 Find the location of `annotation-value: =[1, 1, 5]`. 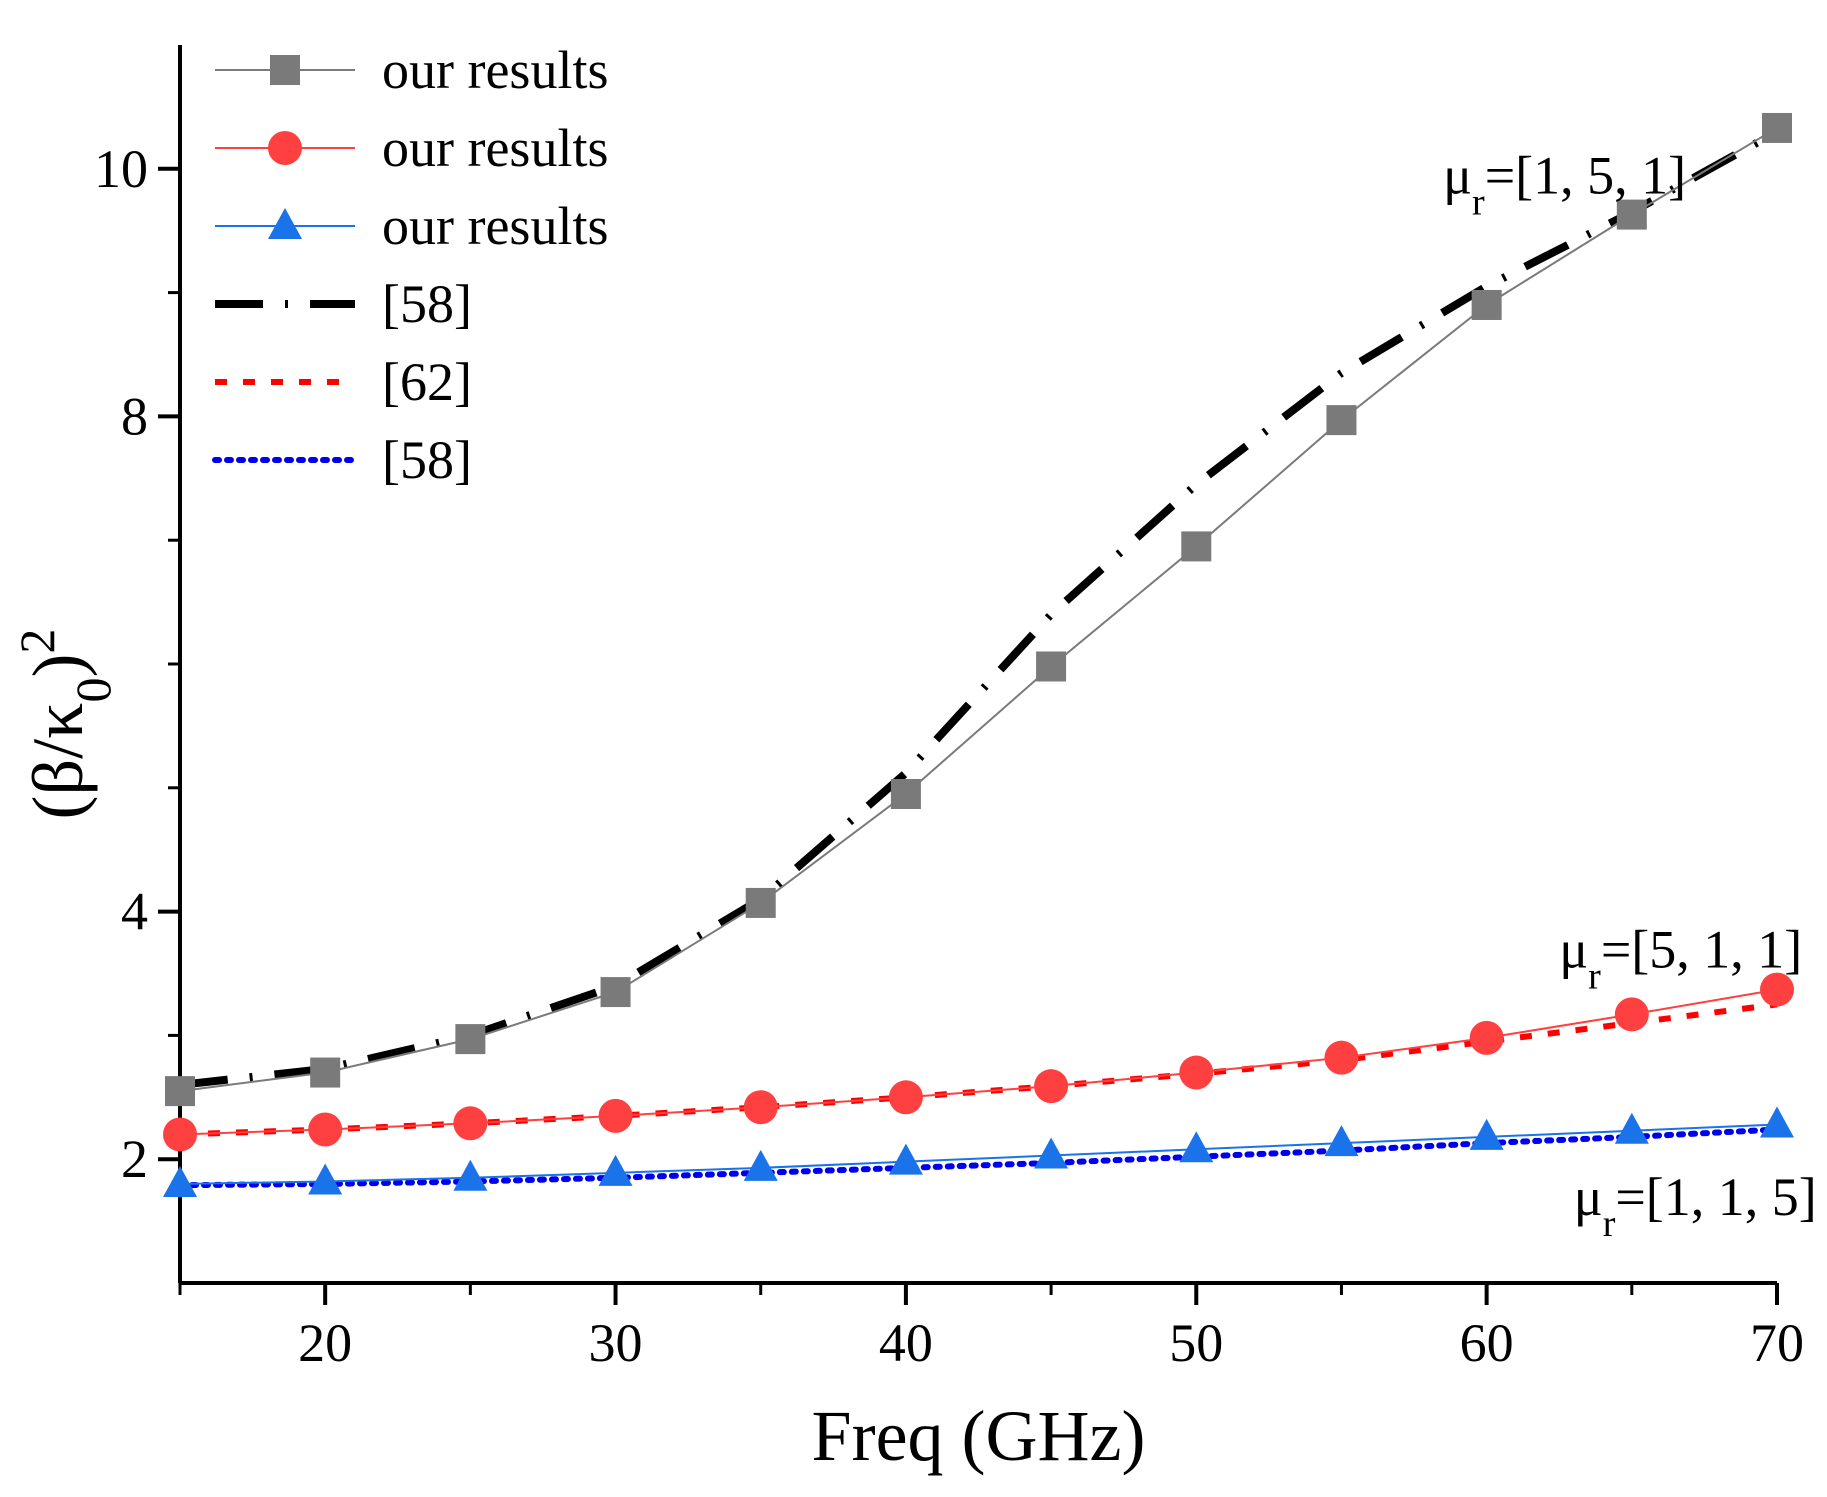

annotation-value: =[1, 1, 5] is located at coordinates (1715, 1197).